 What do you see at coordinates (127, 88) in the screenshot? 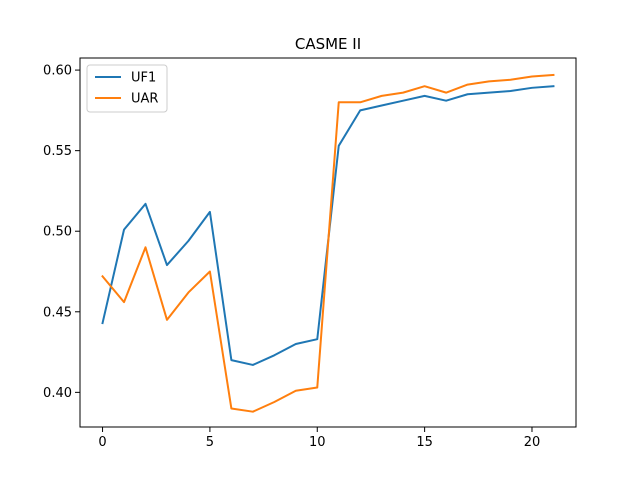
I see `legend: UF1 UAR` at bounding box center [127, 88].